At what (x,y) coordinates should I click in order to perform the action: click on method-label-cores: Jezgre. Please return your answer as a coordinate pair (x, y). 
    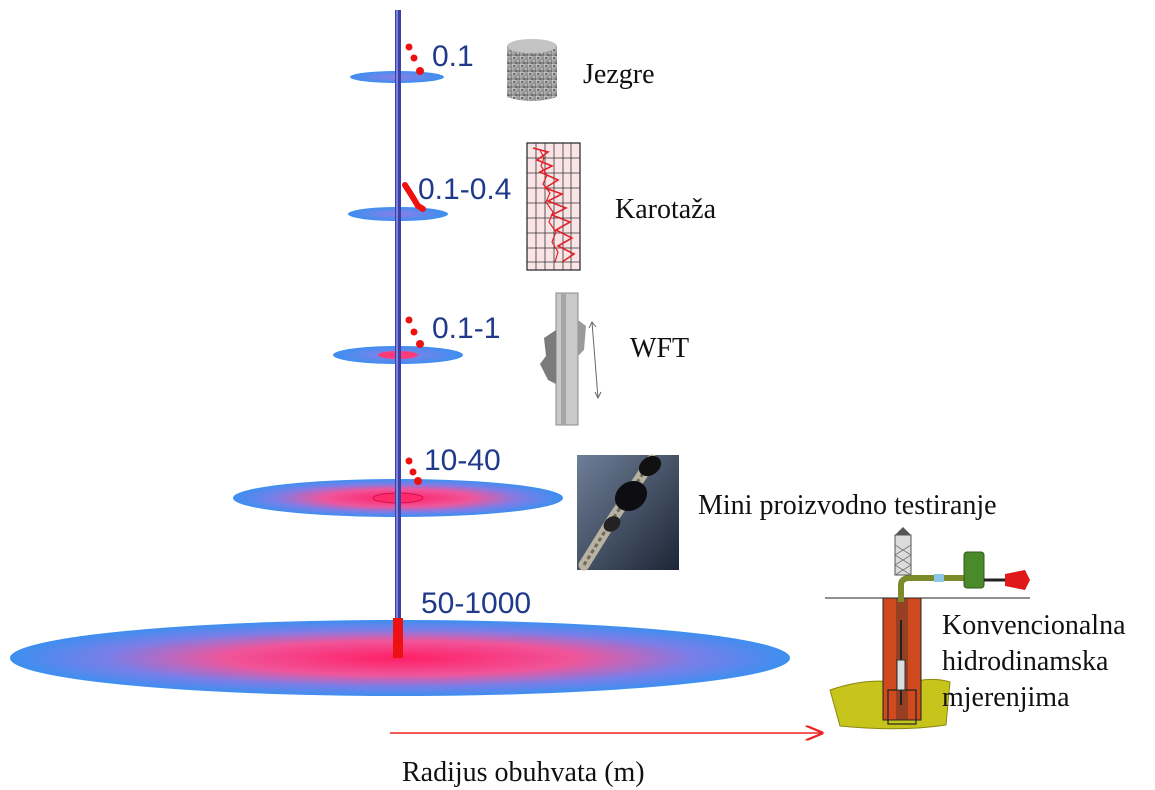
    Looking at the image, I should click on (619, 74).